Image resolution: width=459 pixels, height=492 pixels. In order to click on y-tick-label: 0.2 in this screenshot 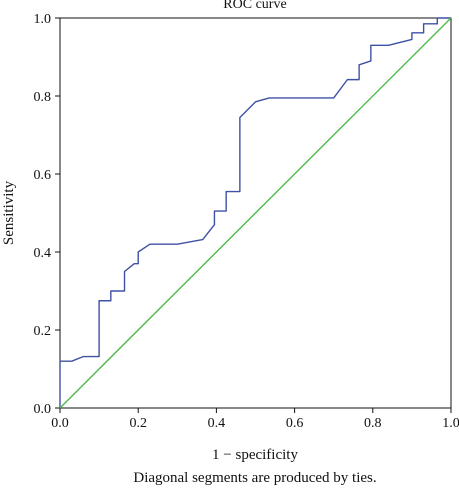, I will do `click(43, 331)`.